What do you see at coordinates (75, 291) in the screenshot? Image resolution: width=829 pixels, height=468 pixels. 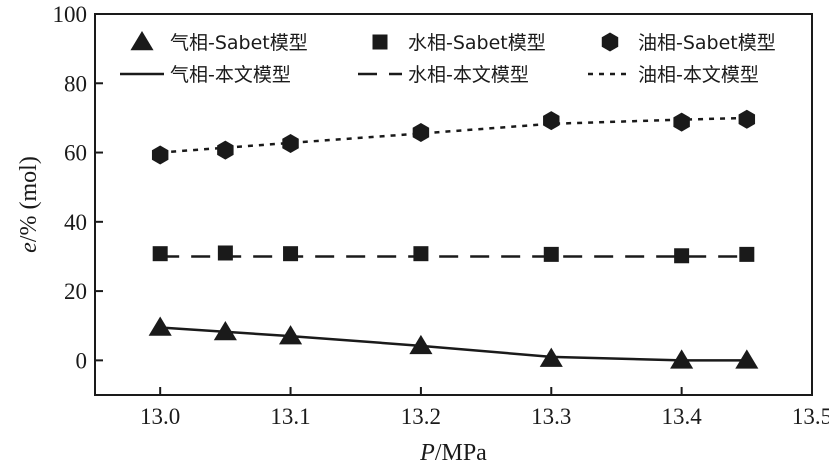 I see `y-tick-label: 20` at bounding box center [75, 291].